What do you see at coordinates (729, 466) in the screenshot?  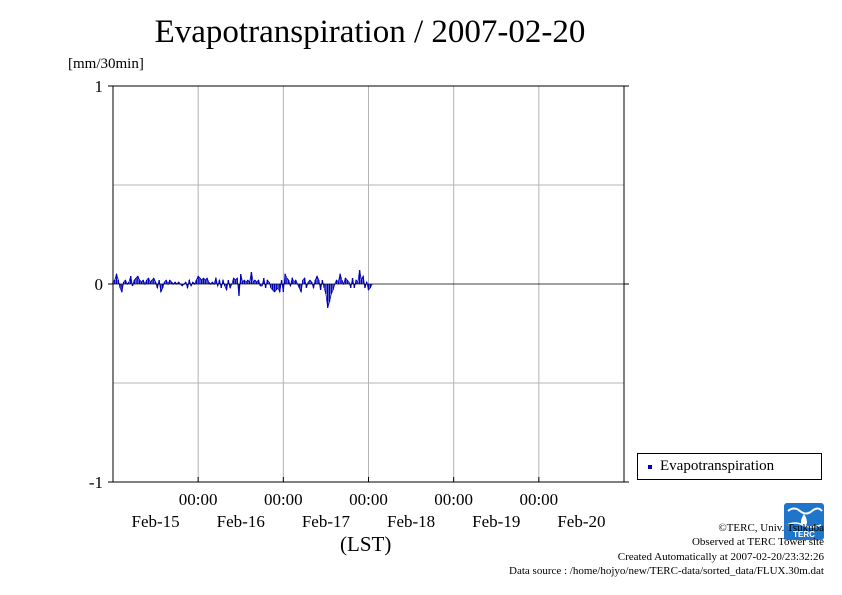 I see `legend: Evapotranspiration` at bounding box center [729, 466].